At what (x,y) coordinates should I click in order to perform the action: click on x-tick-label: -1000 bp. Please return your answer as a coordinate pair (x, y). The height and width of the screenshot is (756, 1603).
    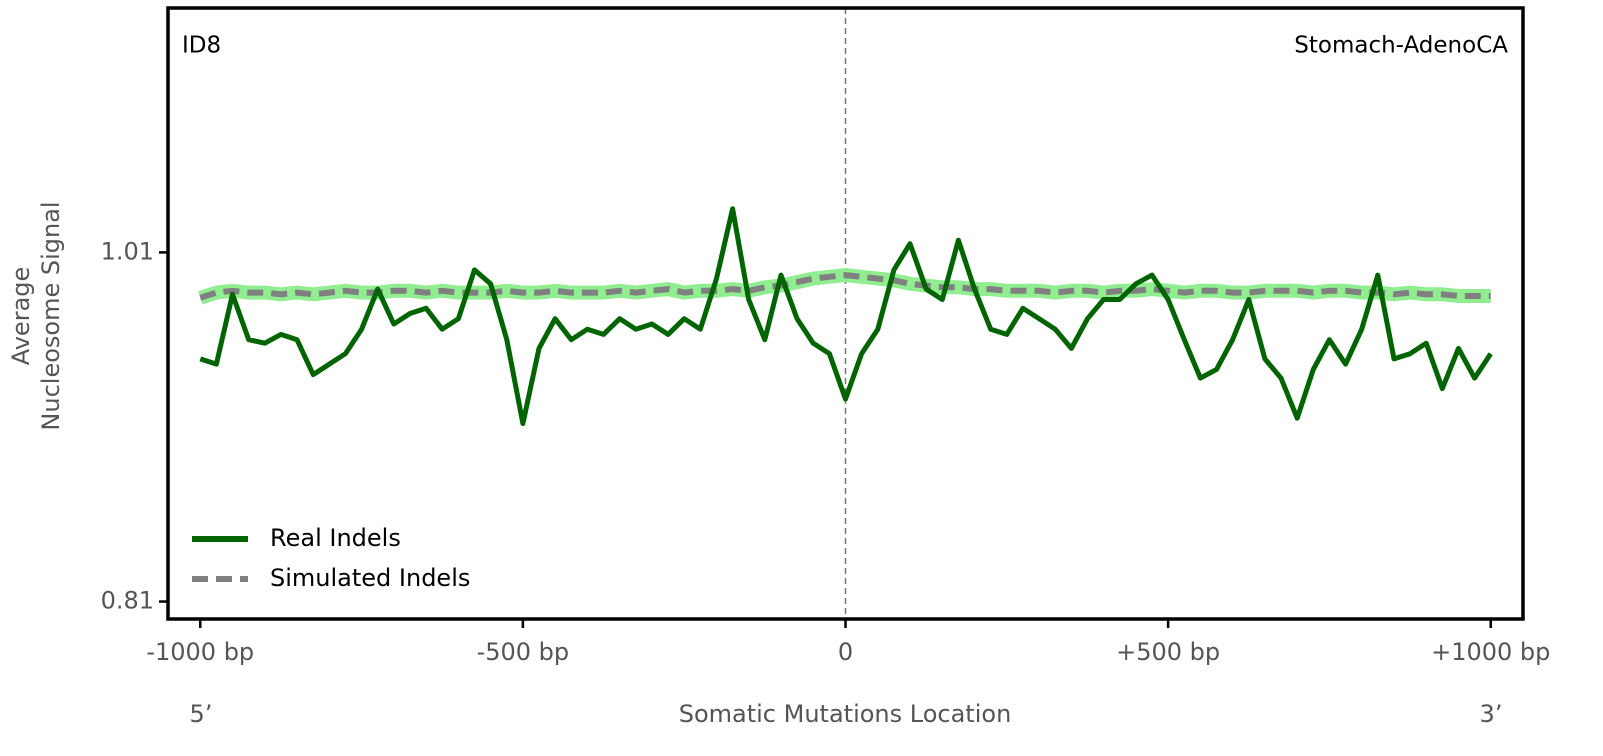
    Looking at the image, I should click on (200, 652).